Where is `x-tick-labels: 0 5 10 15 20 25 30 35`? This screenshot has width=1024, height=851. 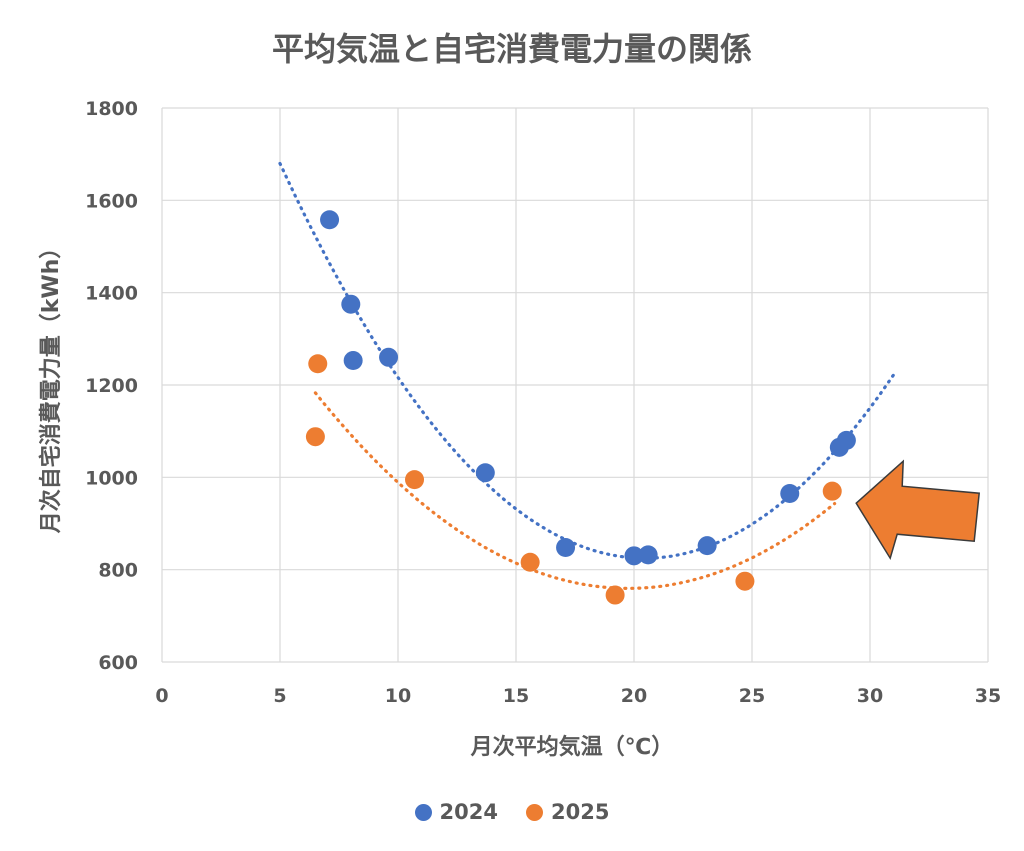 x-tick-labels: 0 5 10 15 20 25 30 35 is located at coordinates (578, 696).